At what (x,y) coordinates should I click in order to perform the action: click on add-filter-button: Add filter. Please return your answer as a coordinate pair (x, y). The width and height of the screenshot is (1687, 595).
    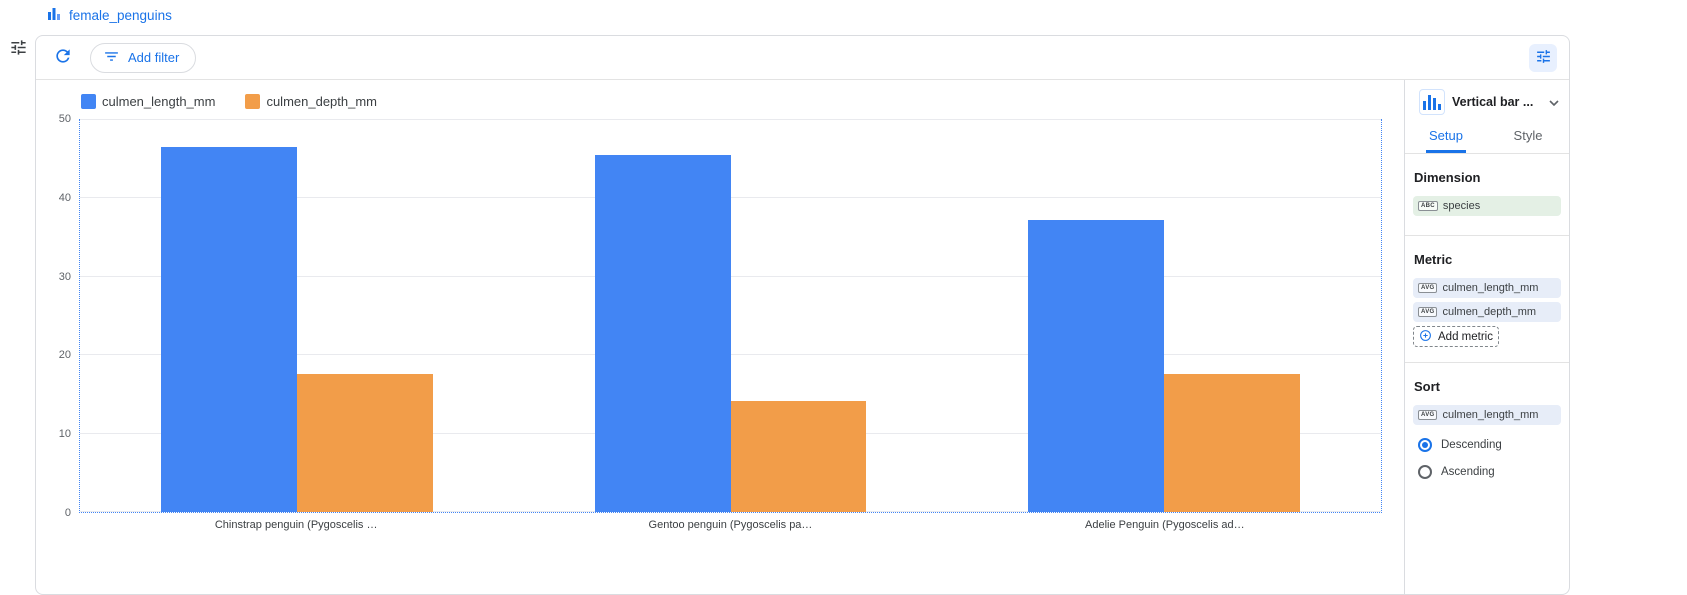
    Looking at the image, I should click on (143, 57).